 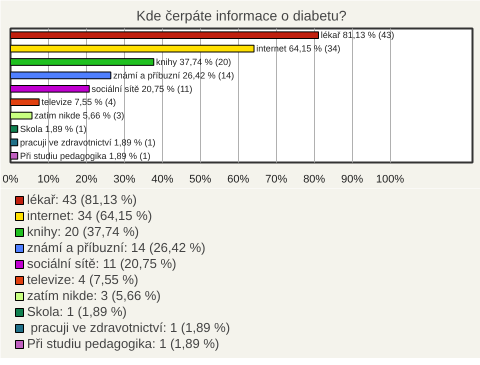 What do you see at coordinates (241, 16) in the screenshot?
I see `chart-title: Kde čerpáte informace o diabetu?` at bounding box center [241, 16].